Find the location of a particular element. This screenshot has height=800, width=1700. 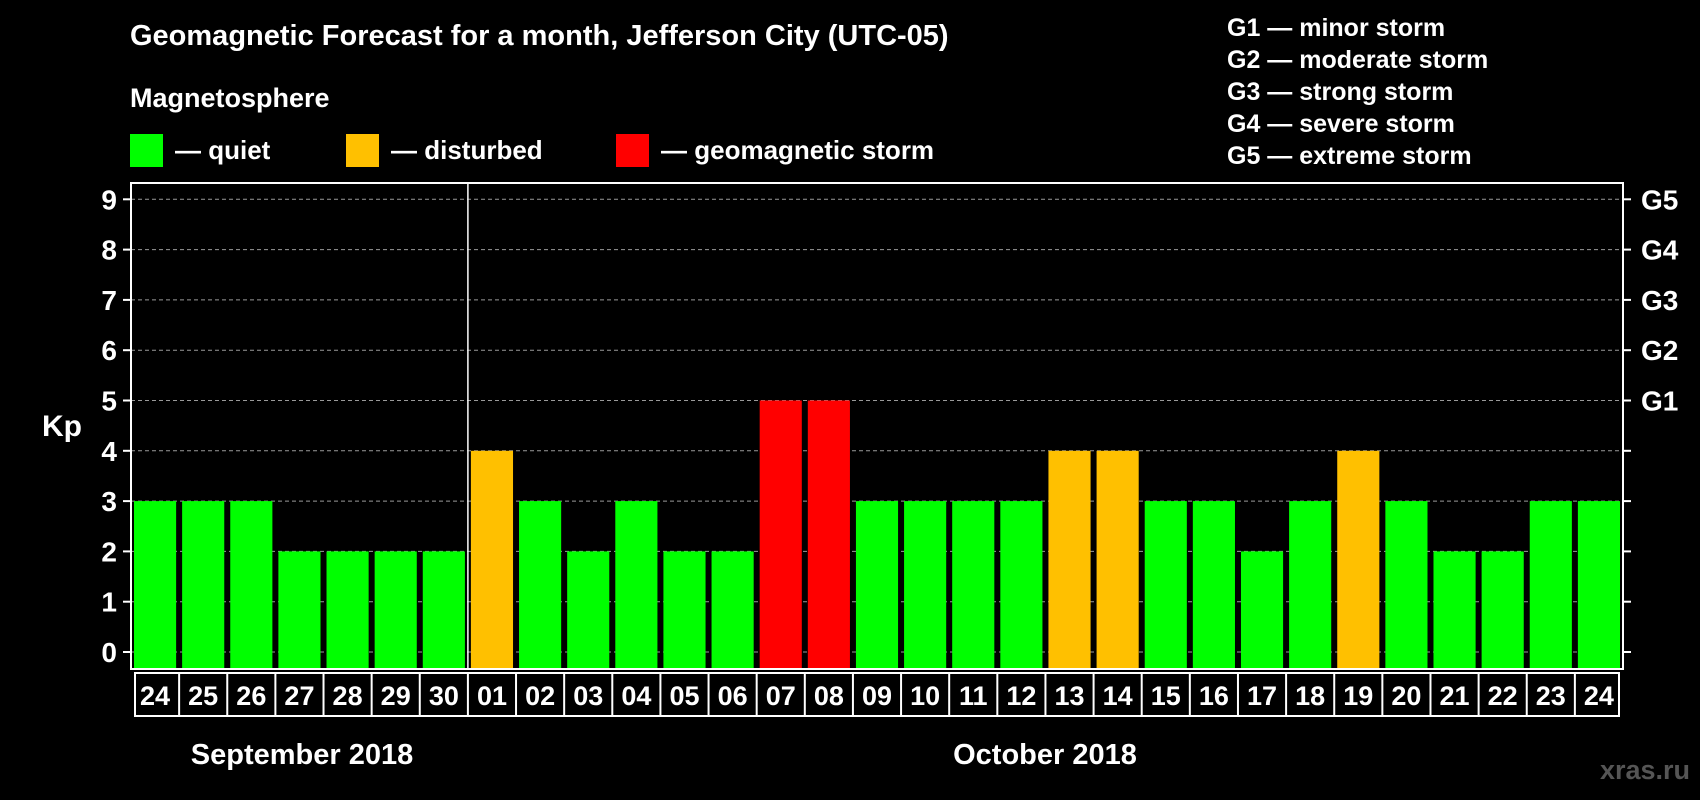

date-strip is located at coordinates (877, 694).